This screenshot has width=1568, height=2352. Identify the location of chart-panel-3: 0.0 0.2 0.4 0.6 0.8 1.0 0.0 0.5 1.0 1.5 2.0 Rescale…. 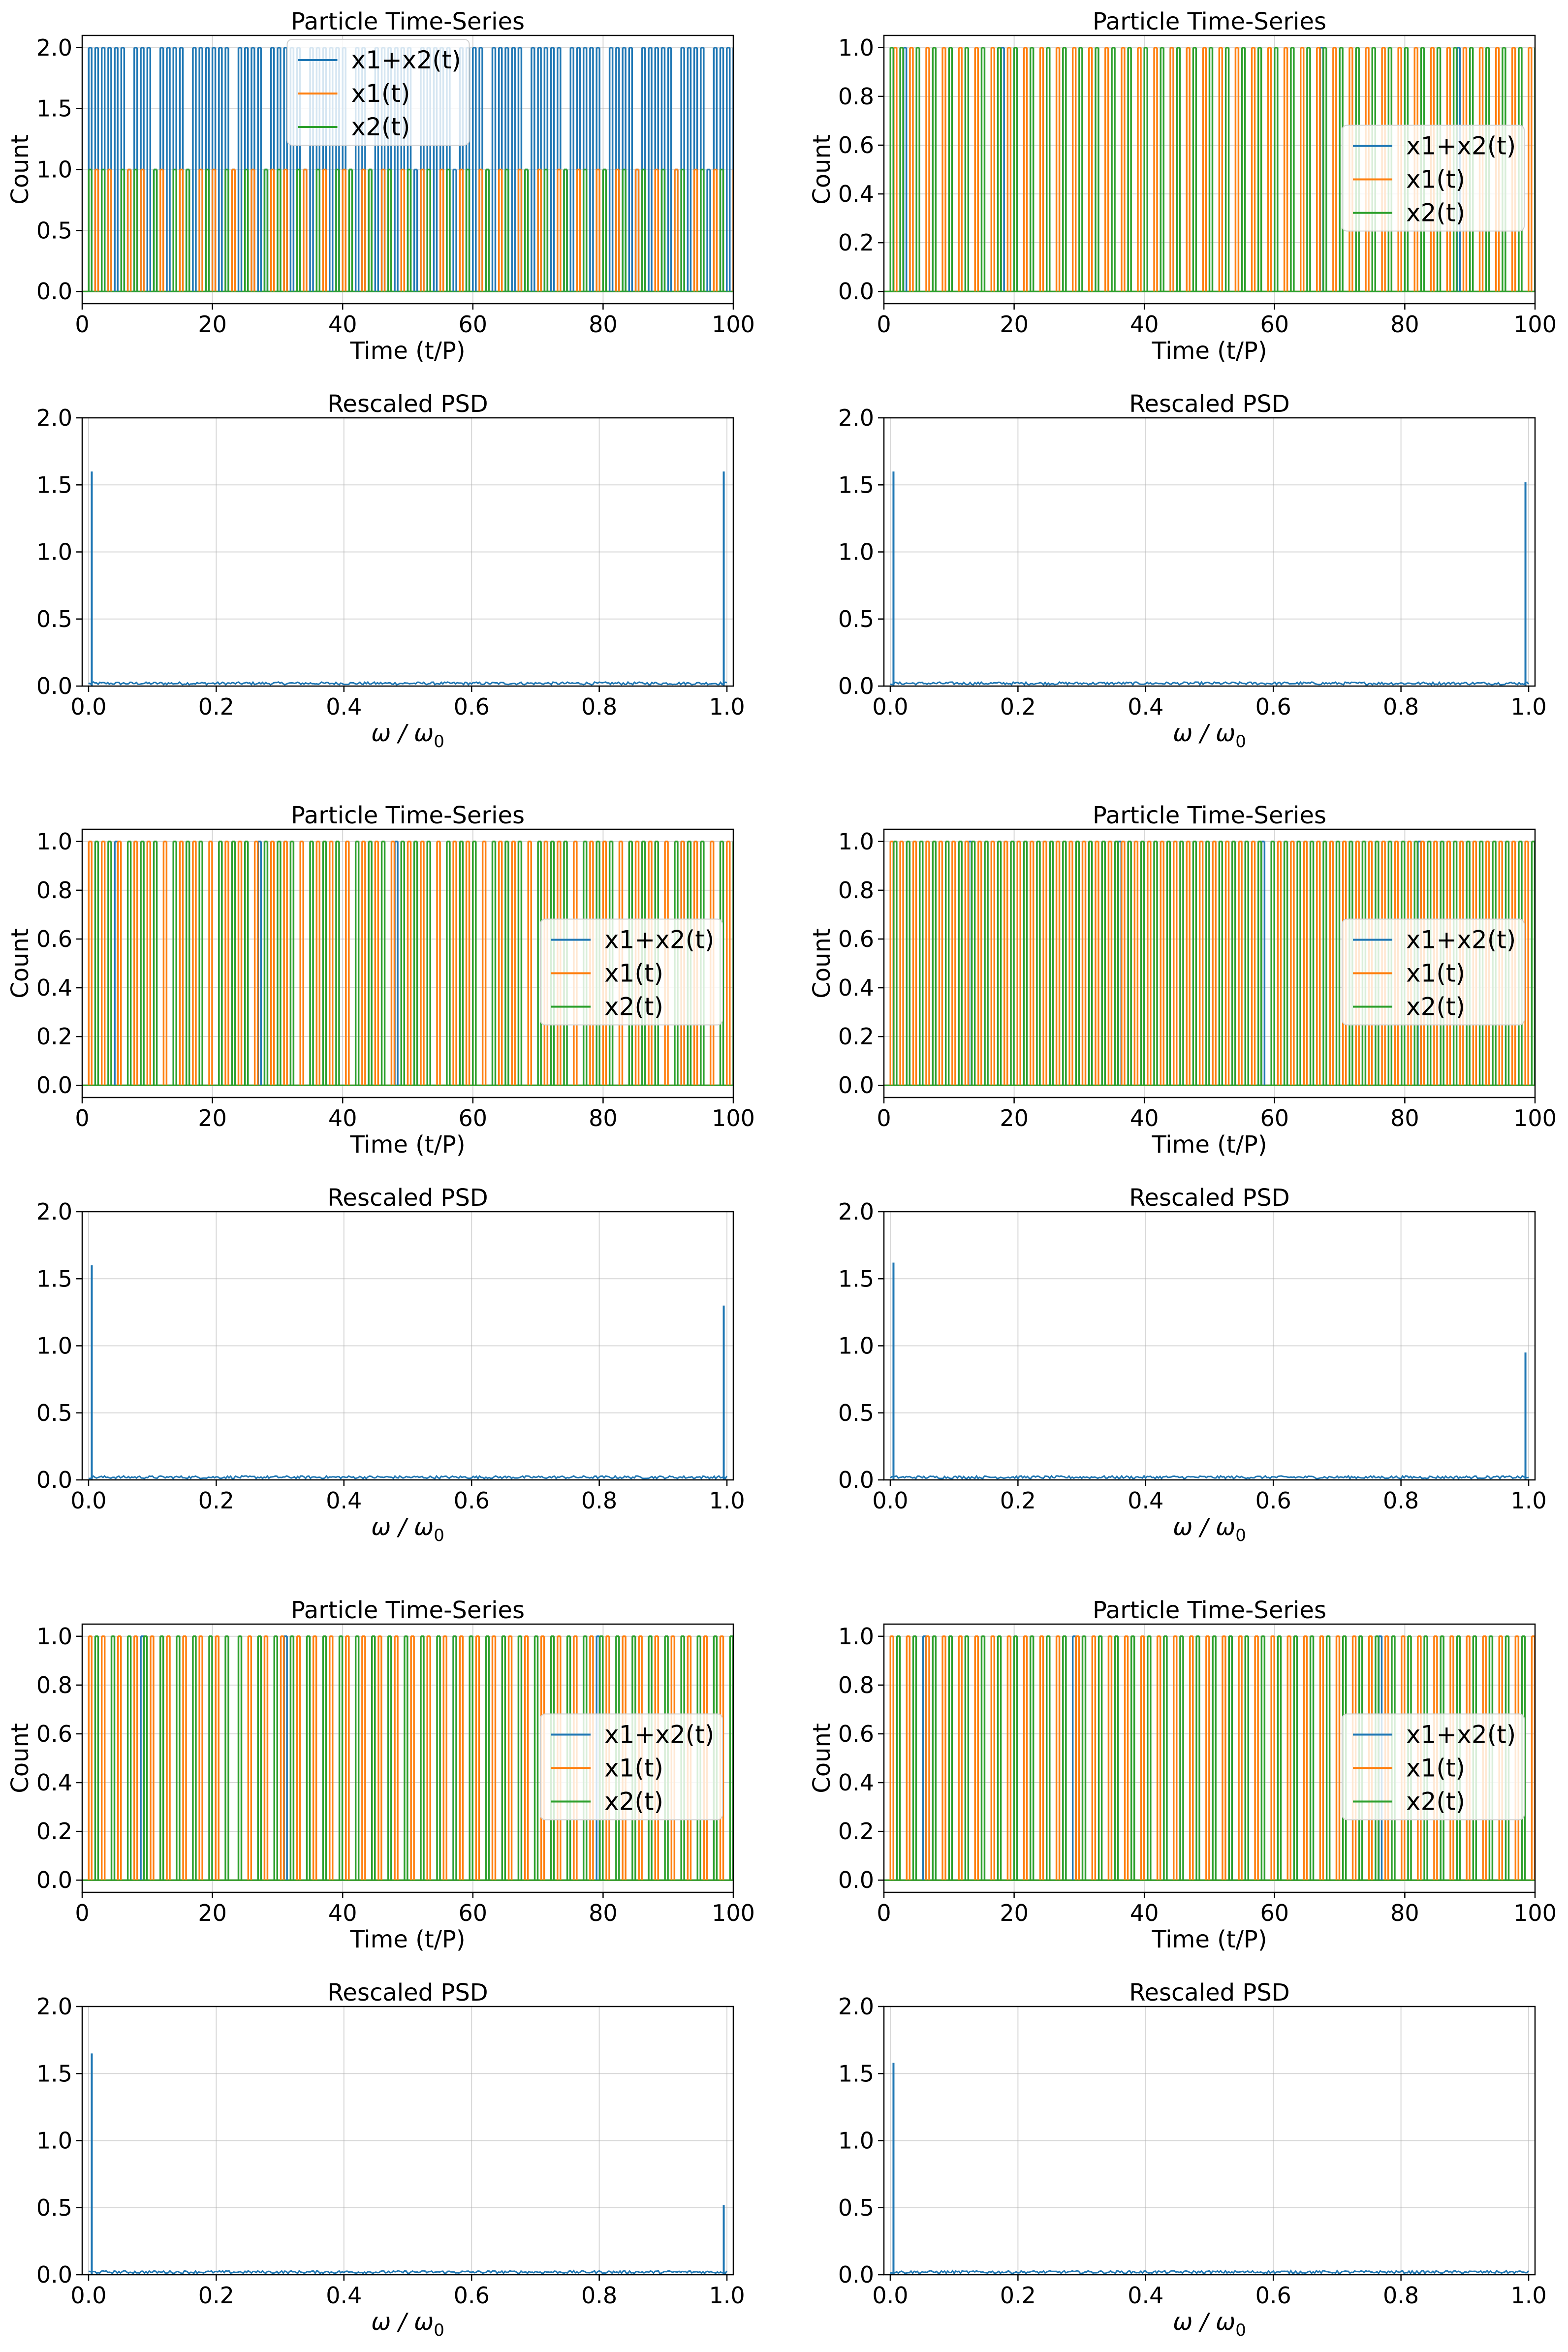
(1192, 571).